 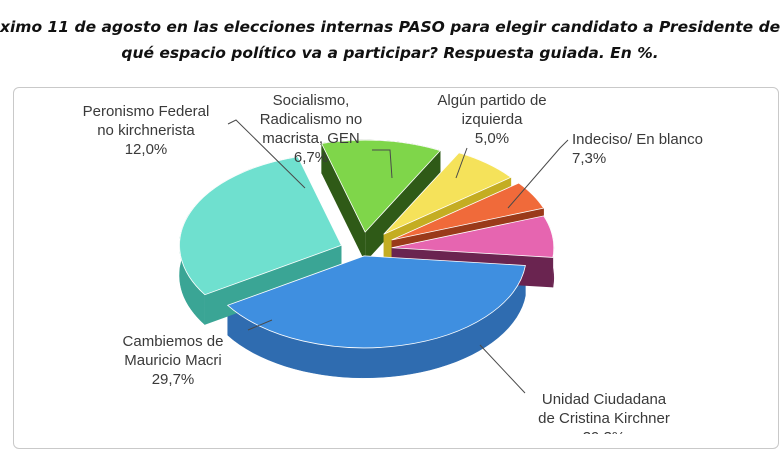 I want to click on slice-label-line: Radicalismo no, so click(x=311, y=119).